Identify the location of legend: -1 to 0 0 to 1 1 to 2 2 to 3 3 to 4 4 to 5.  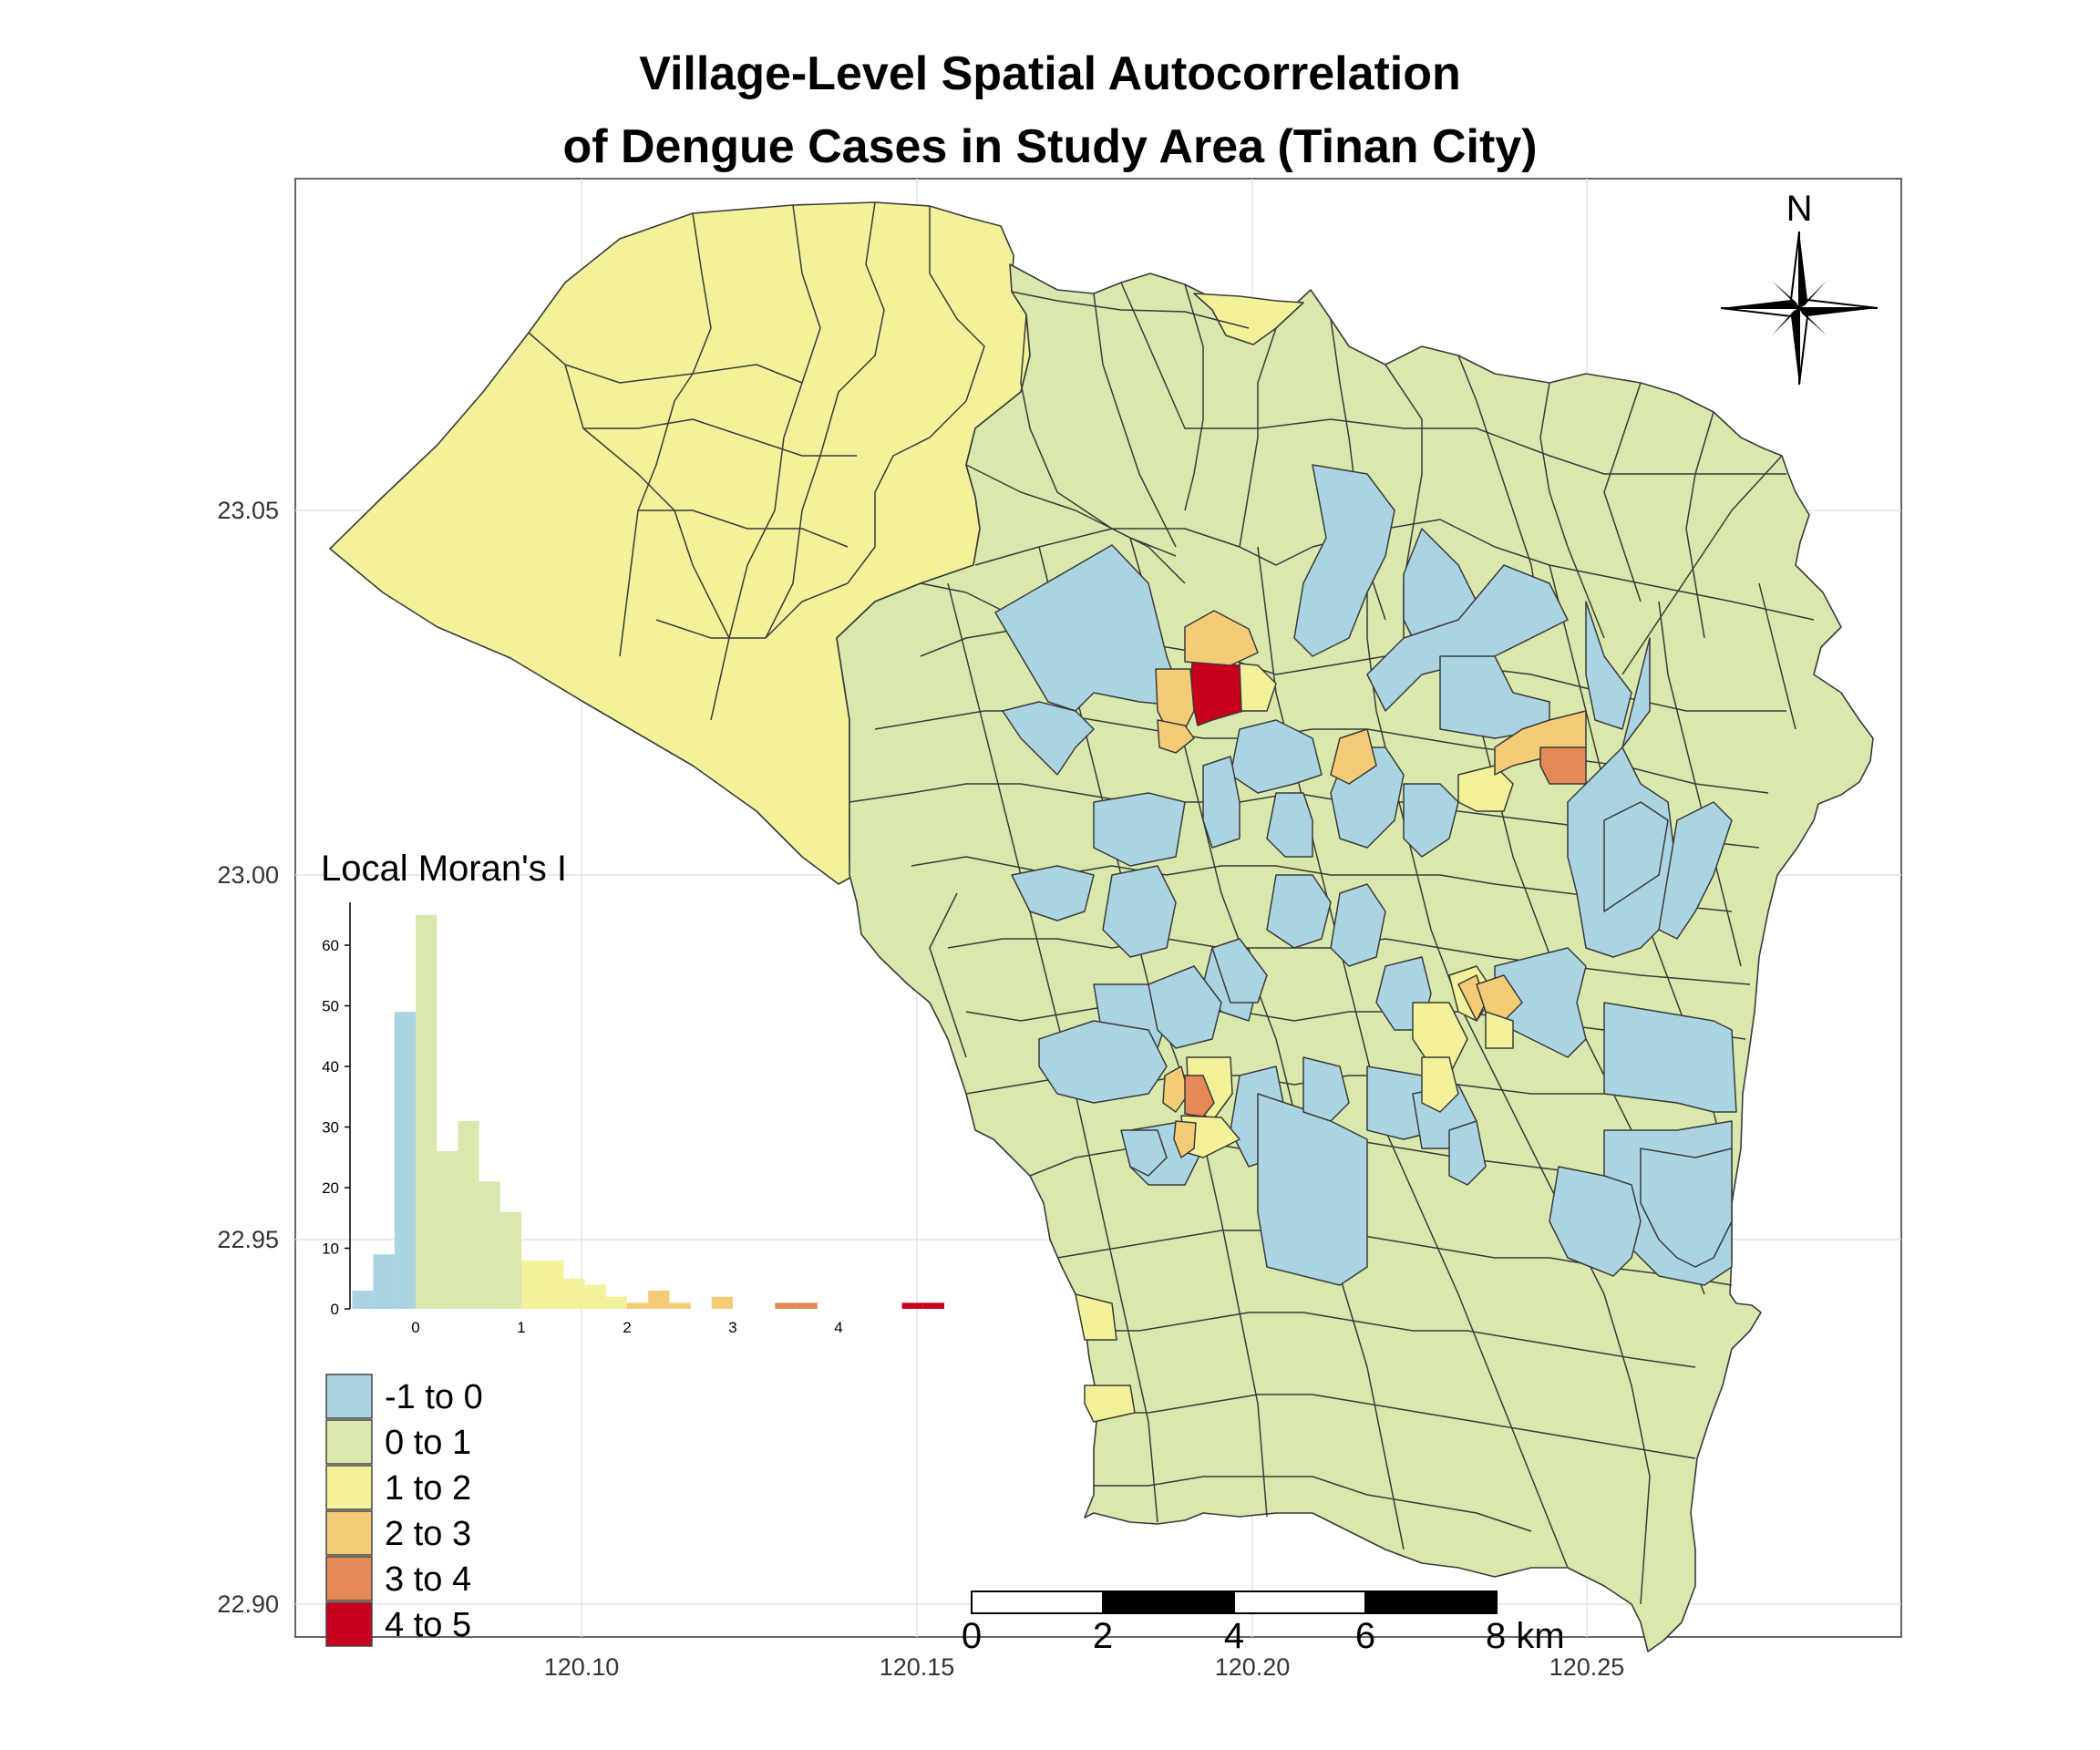
(404, 1510).